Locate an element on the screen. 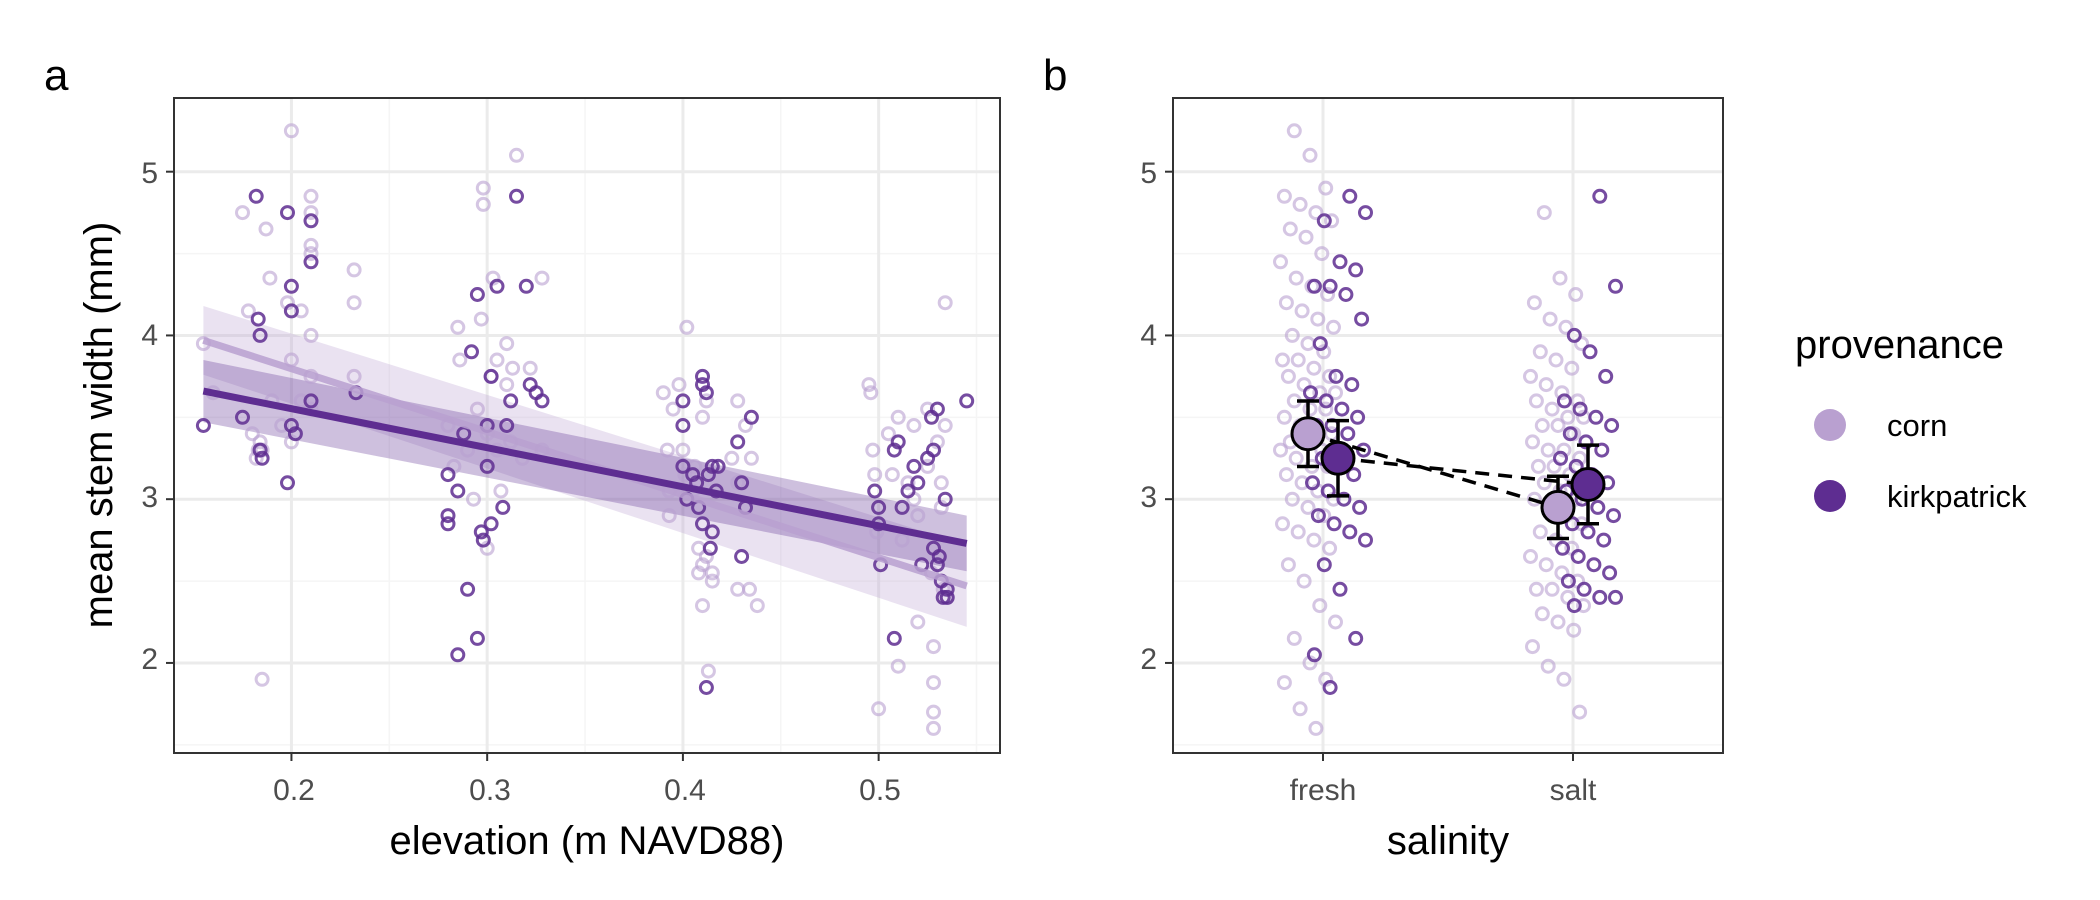 Image resolution: width=2100 pixels, height=900 pixels. mean-point-kirkpatrick is located at coordinates (1588, 484).